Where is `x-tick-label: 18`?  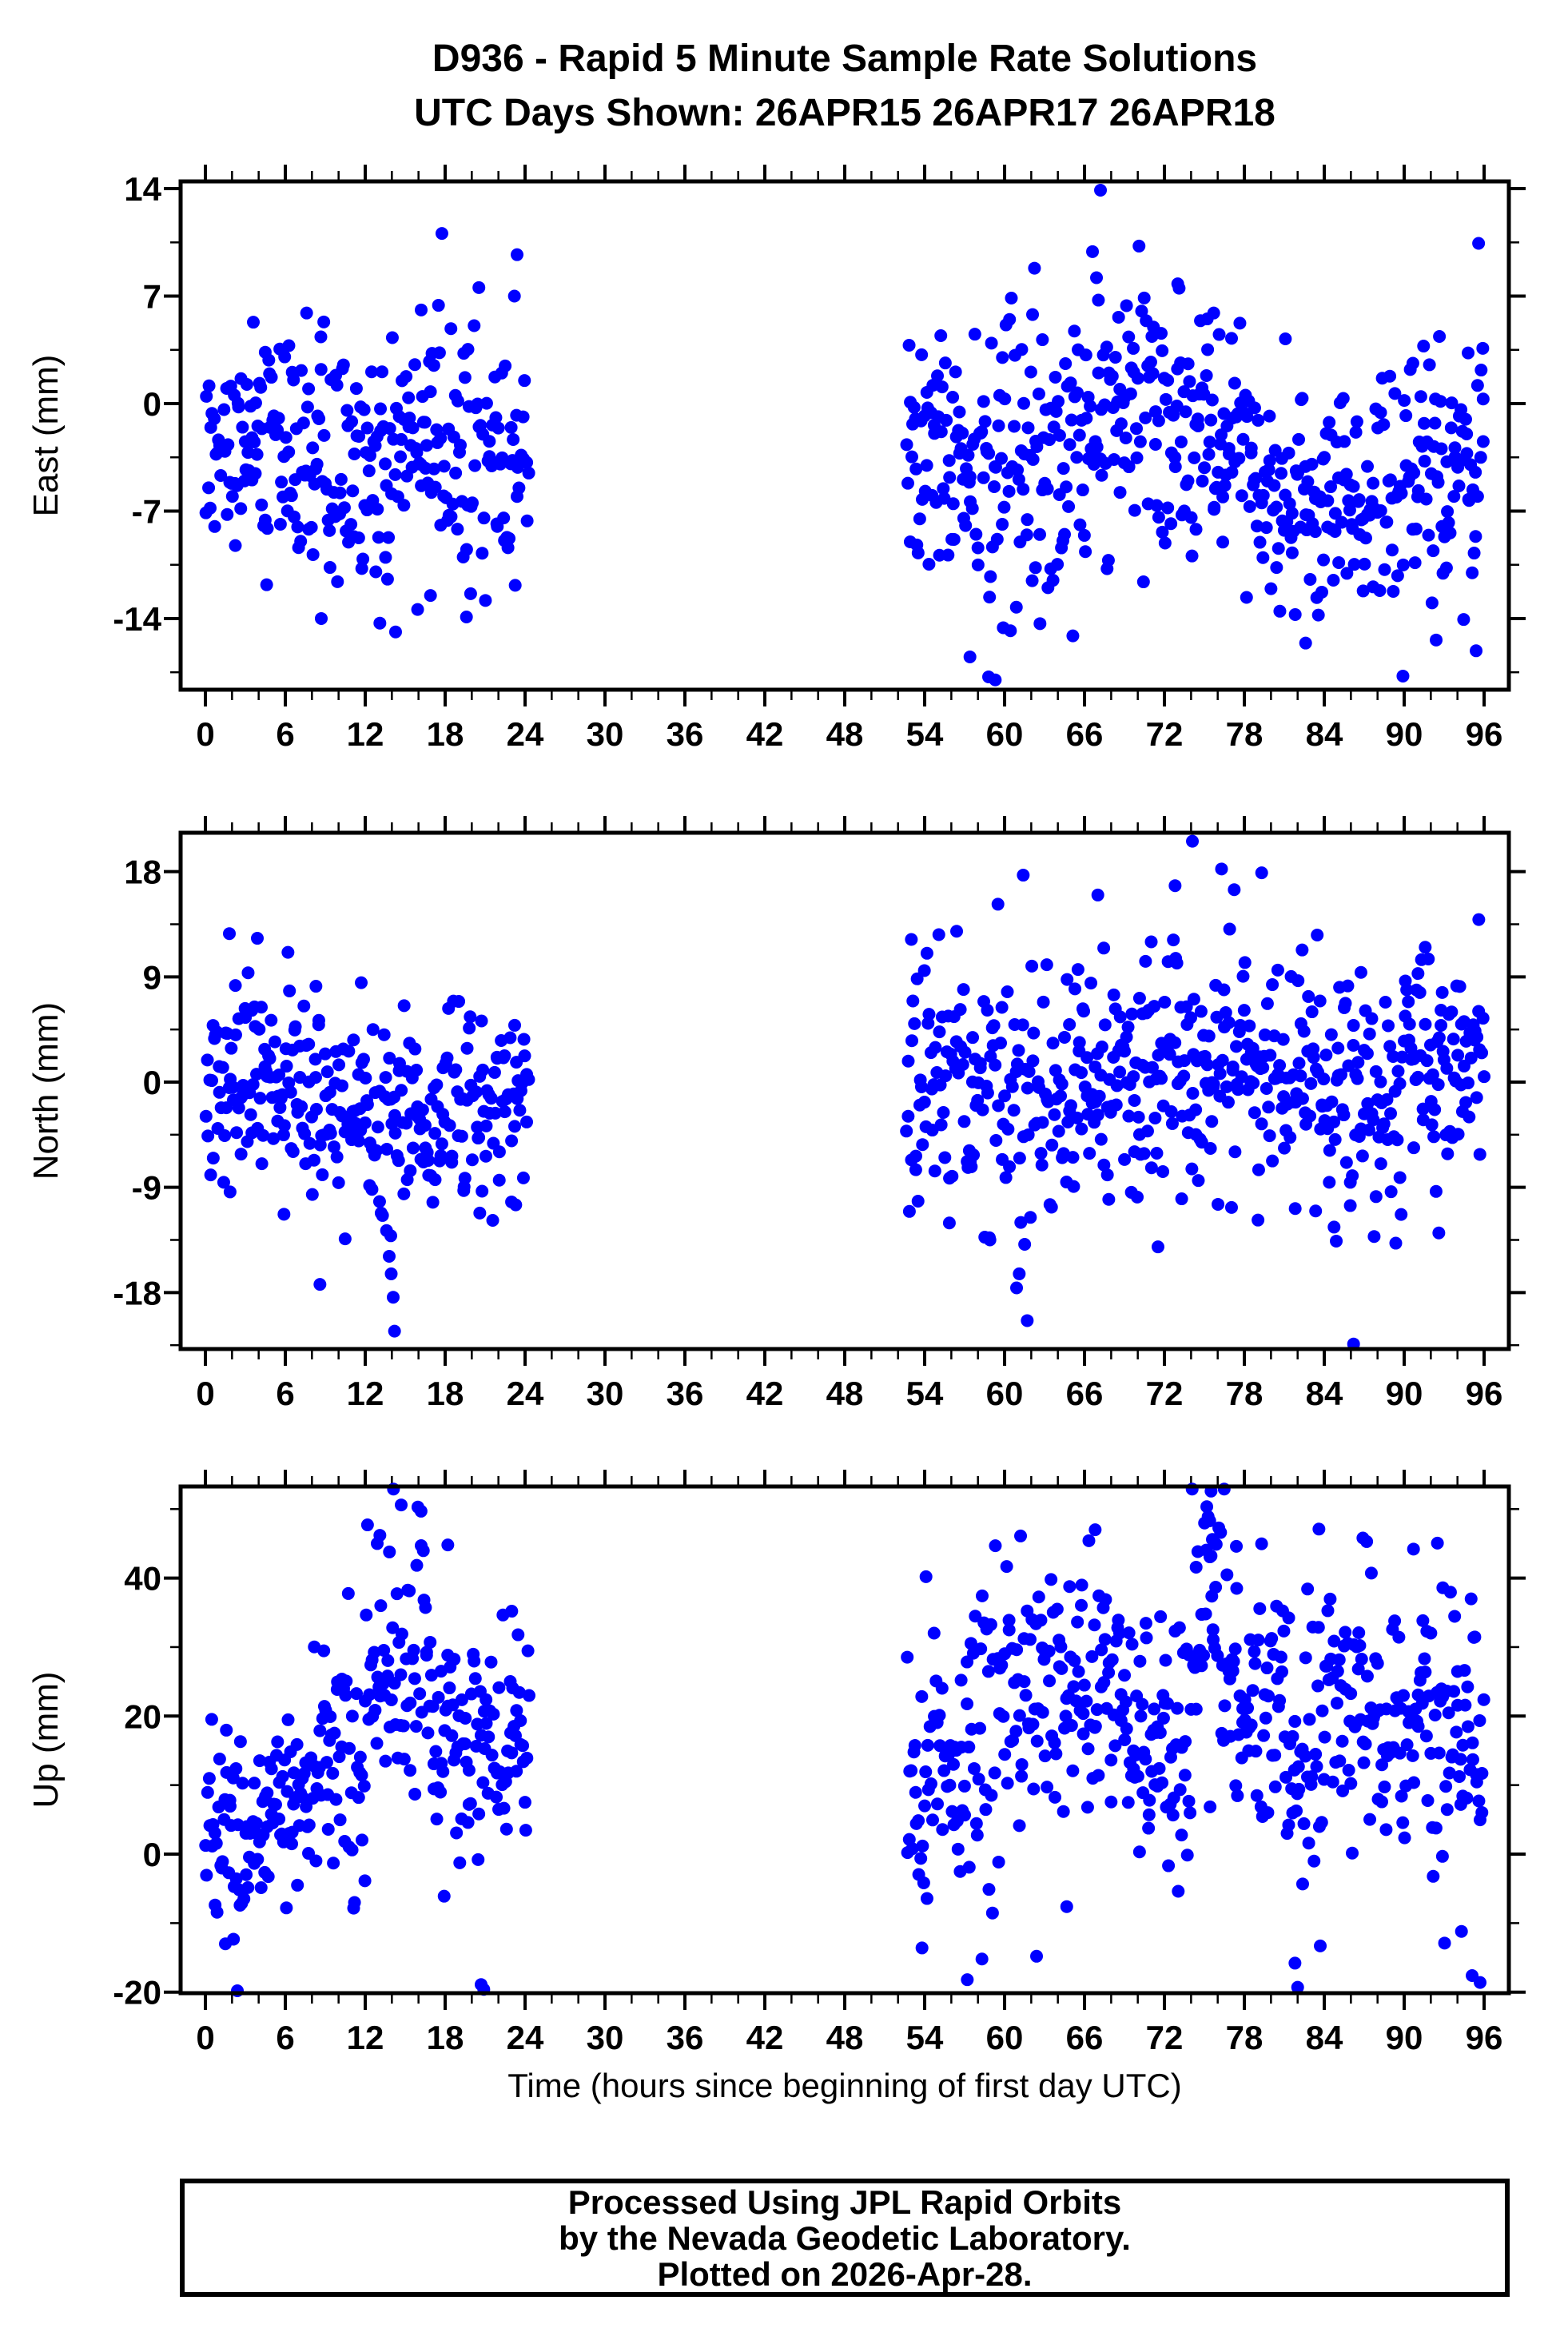 x-tick-label: 18 is located at coordinates (445, 2038).